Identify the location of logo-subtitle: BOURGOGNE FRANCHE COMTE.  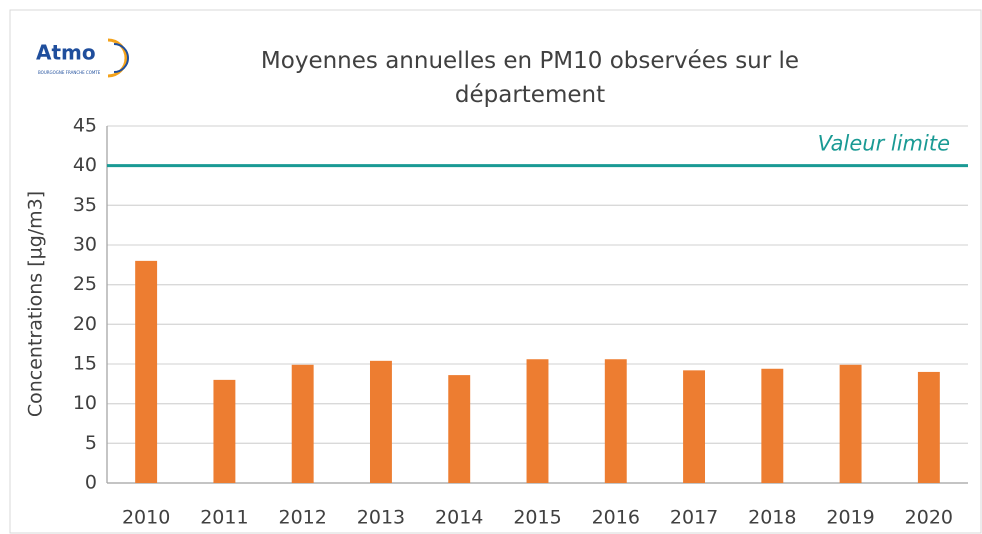
(69, 72).